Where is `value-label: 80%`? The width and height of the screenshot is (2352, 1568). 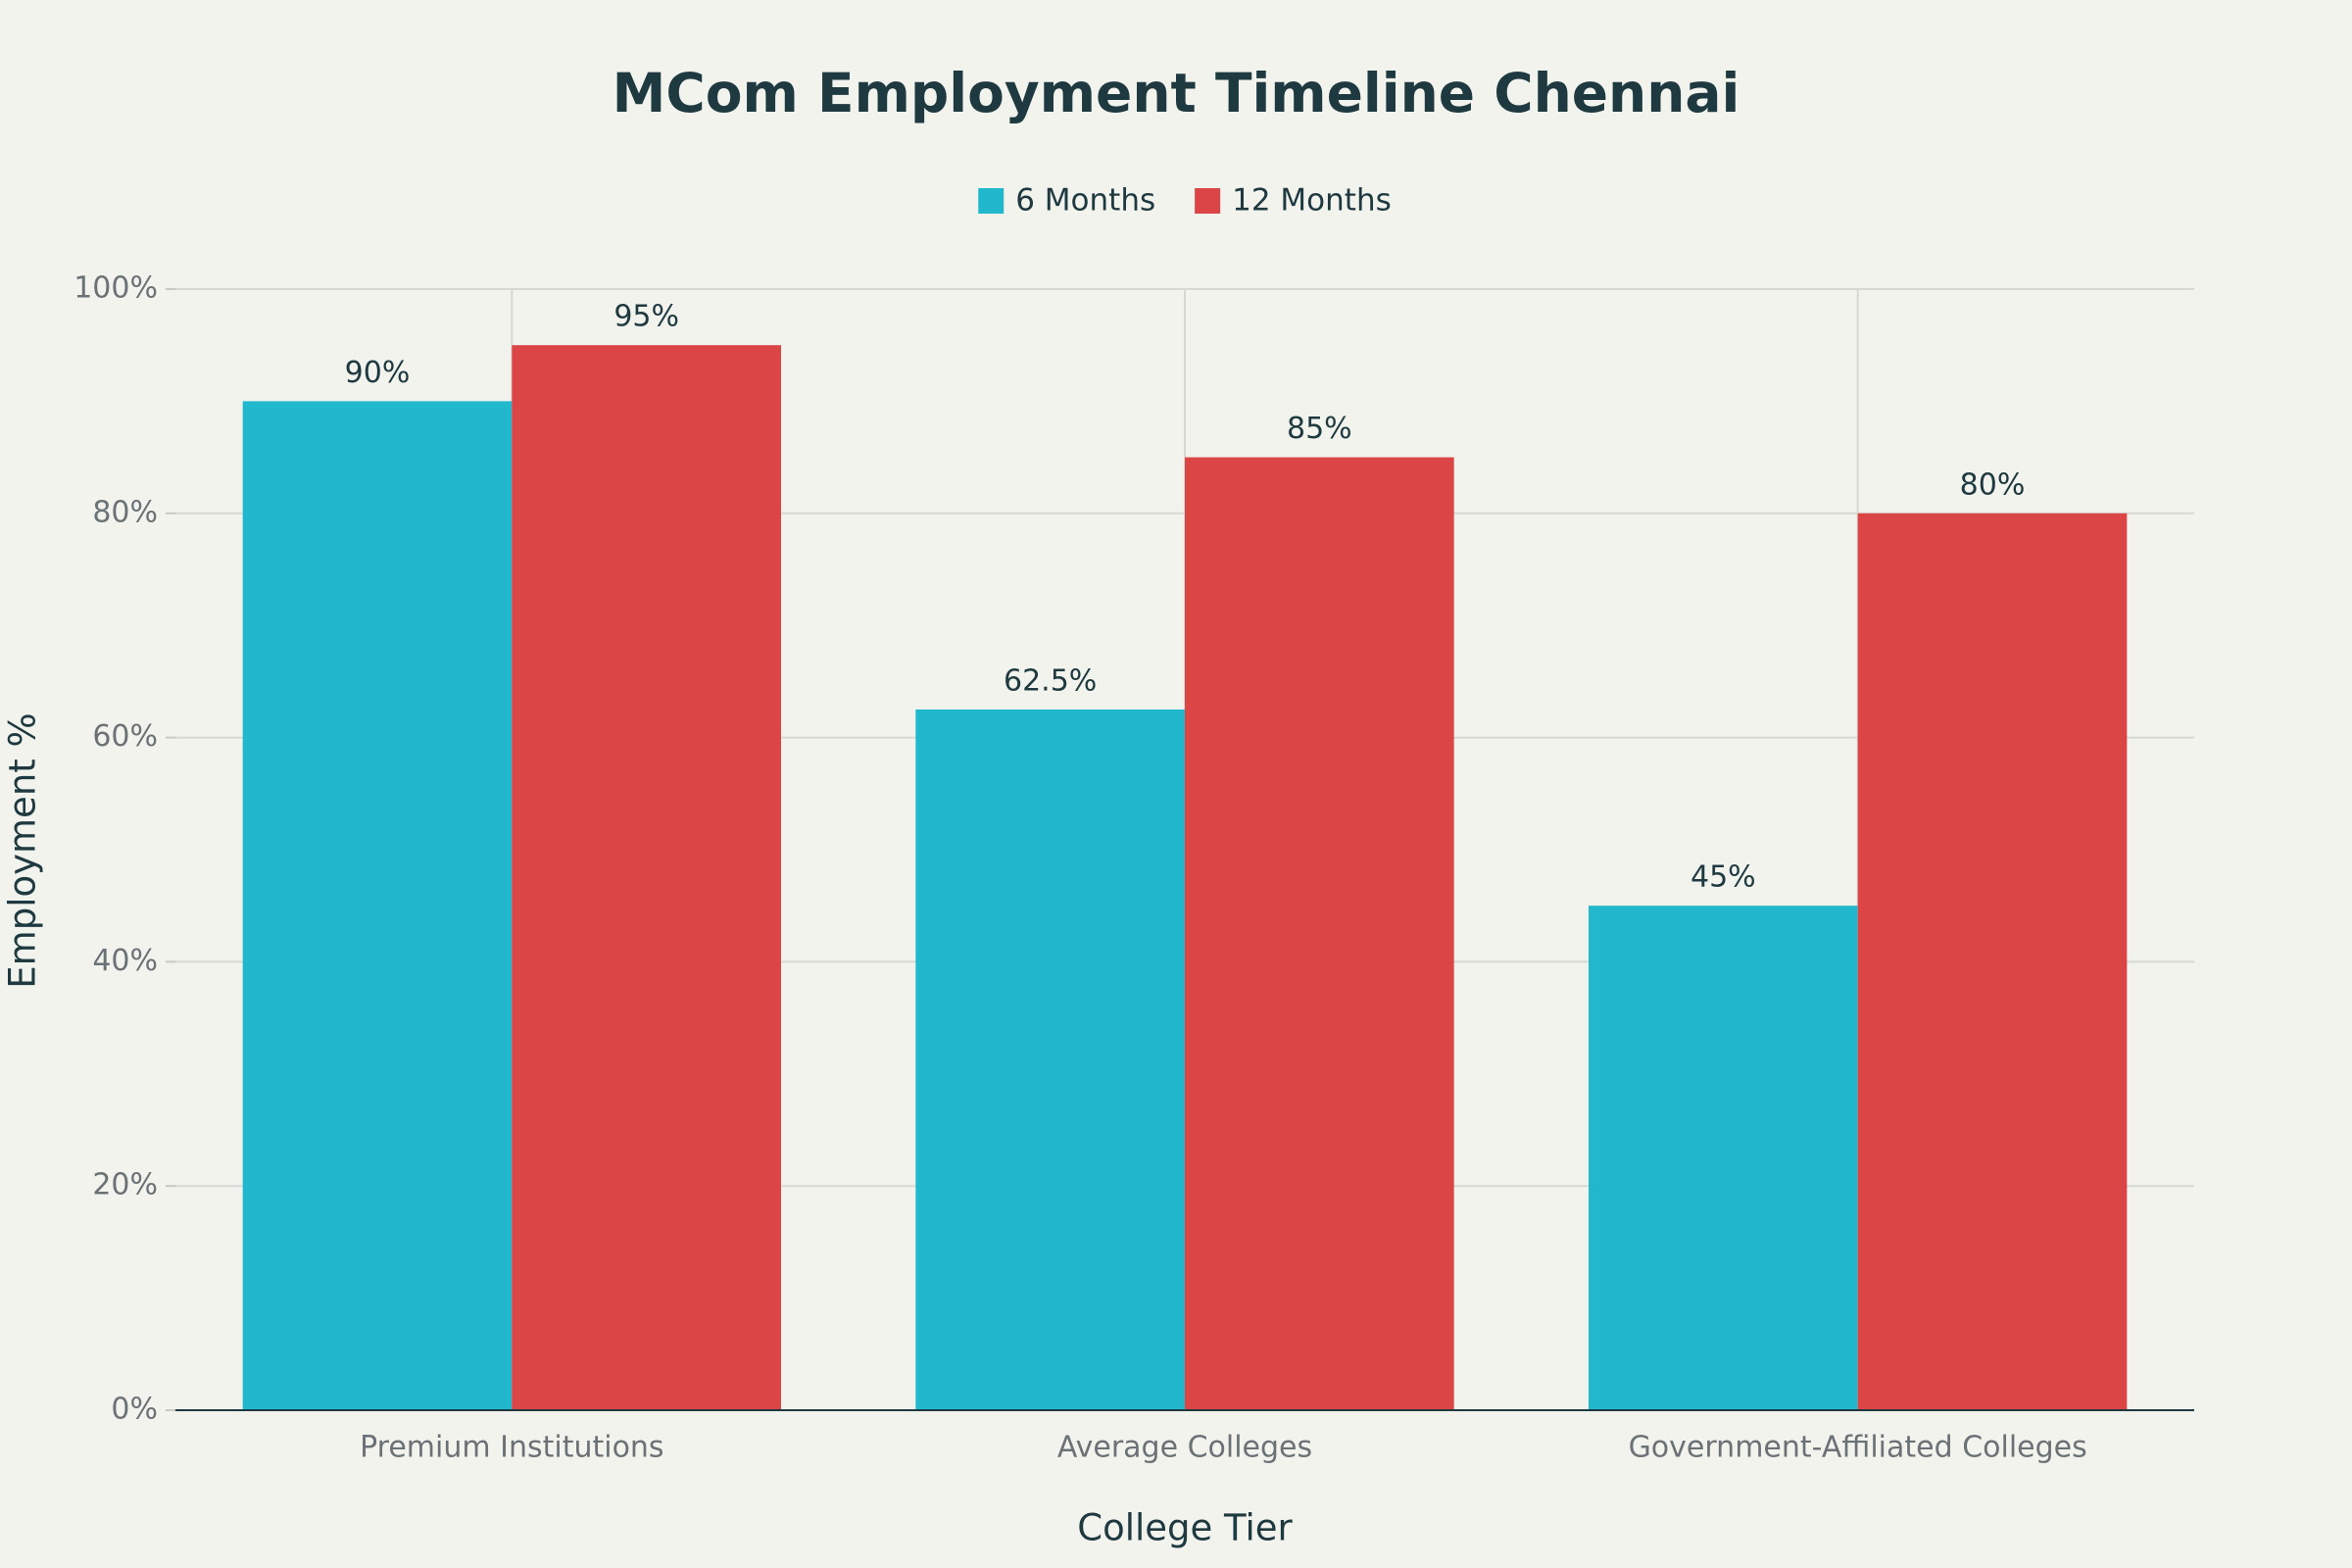
value-label: 80% is located at coordinates (1993, 484).